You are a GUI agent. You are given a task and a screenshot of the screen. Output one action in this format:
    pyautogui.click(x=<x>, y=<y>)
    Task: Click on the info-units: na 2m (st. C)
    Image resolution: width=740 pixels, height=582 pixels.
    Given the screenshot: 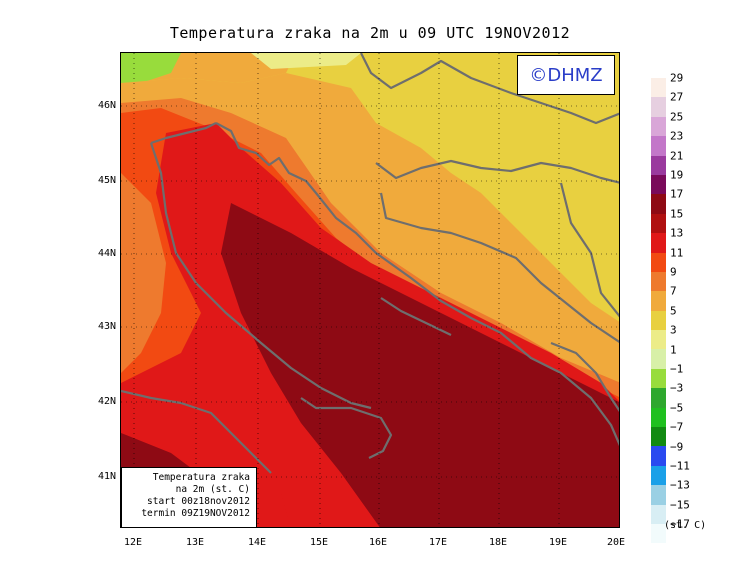 What is the action you would take?
    pyautogui.click(x=212, y=489)
    